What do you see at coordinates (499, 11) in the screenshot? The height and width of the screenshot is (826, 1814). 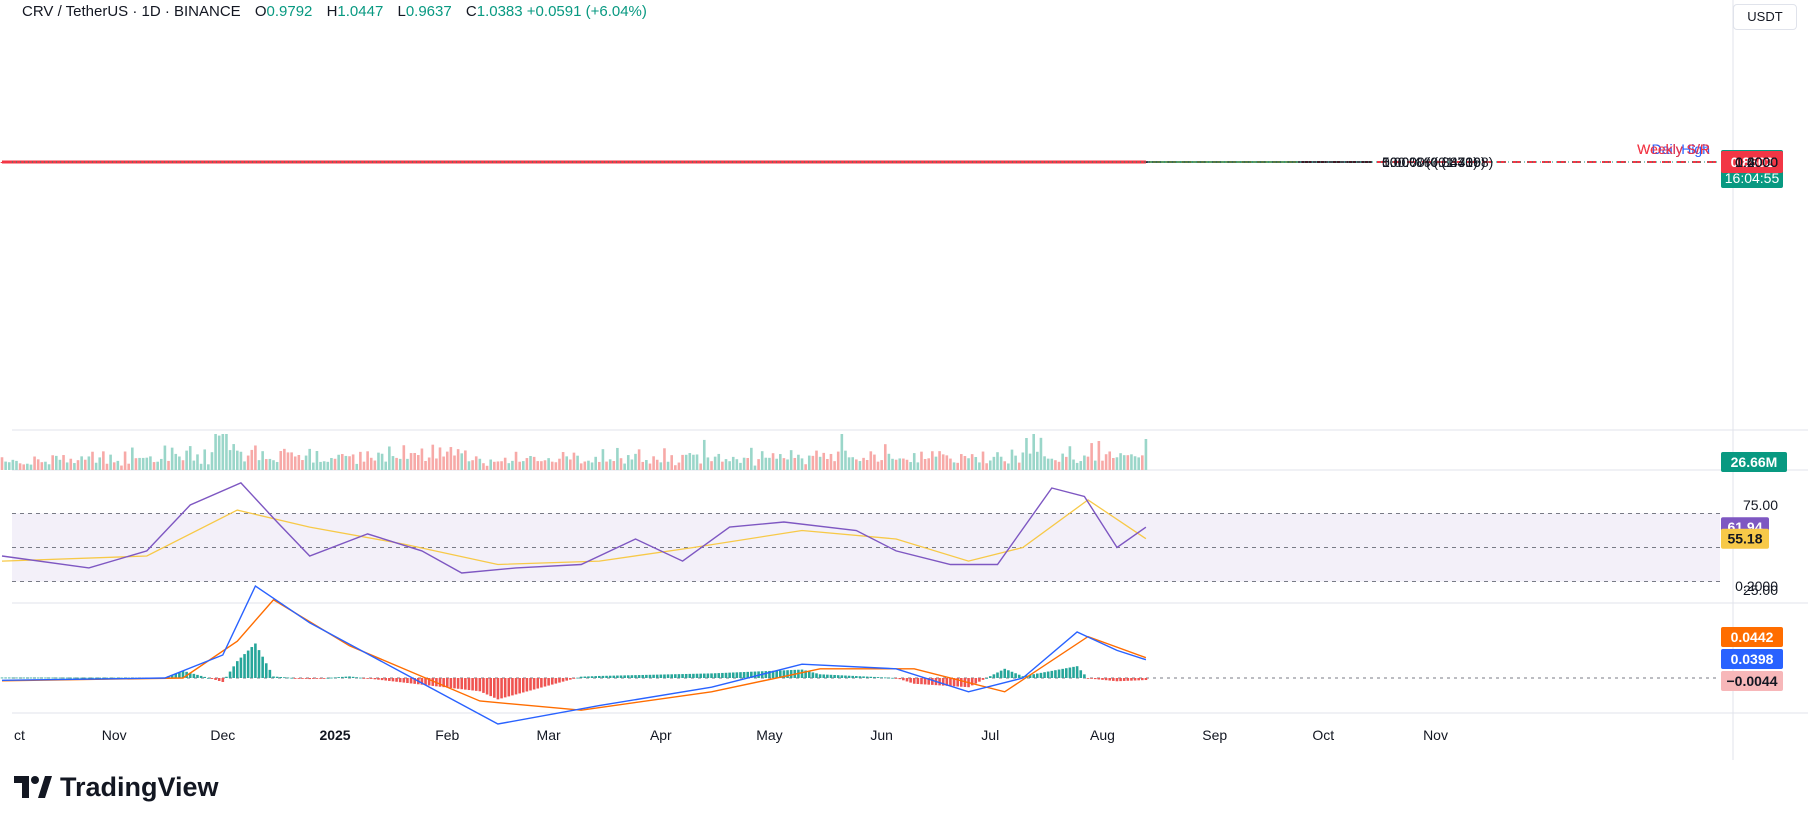 I see `close-value: 1.0383` at bounding box center [499, 11].